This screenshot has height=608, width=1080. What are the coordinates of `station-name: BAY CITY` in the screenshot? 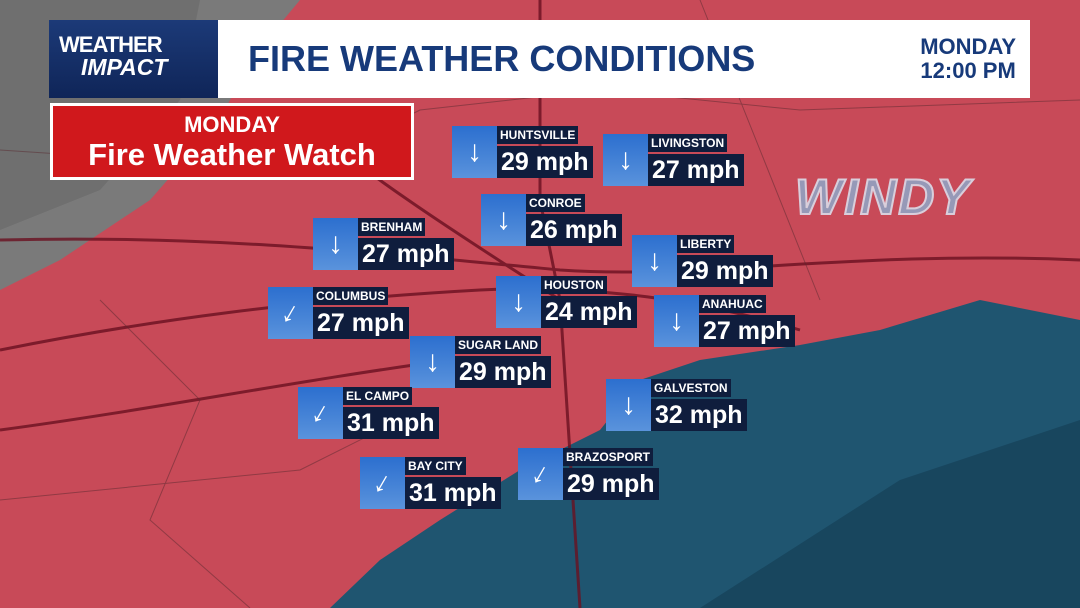 It's located at (435, 466).